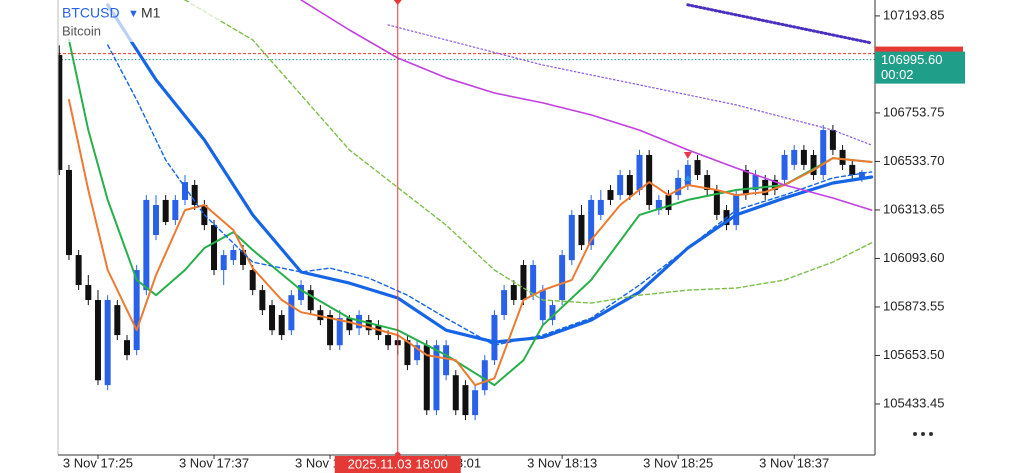  I want to click on buy-marker, so click(687, 178).